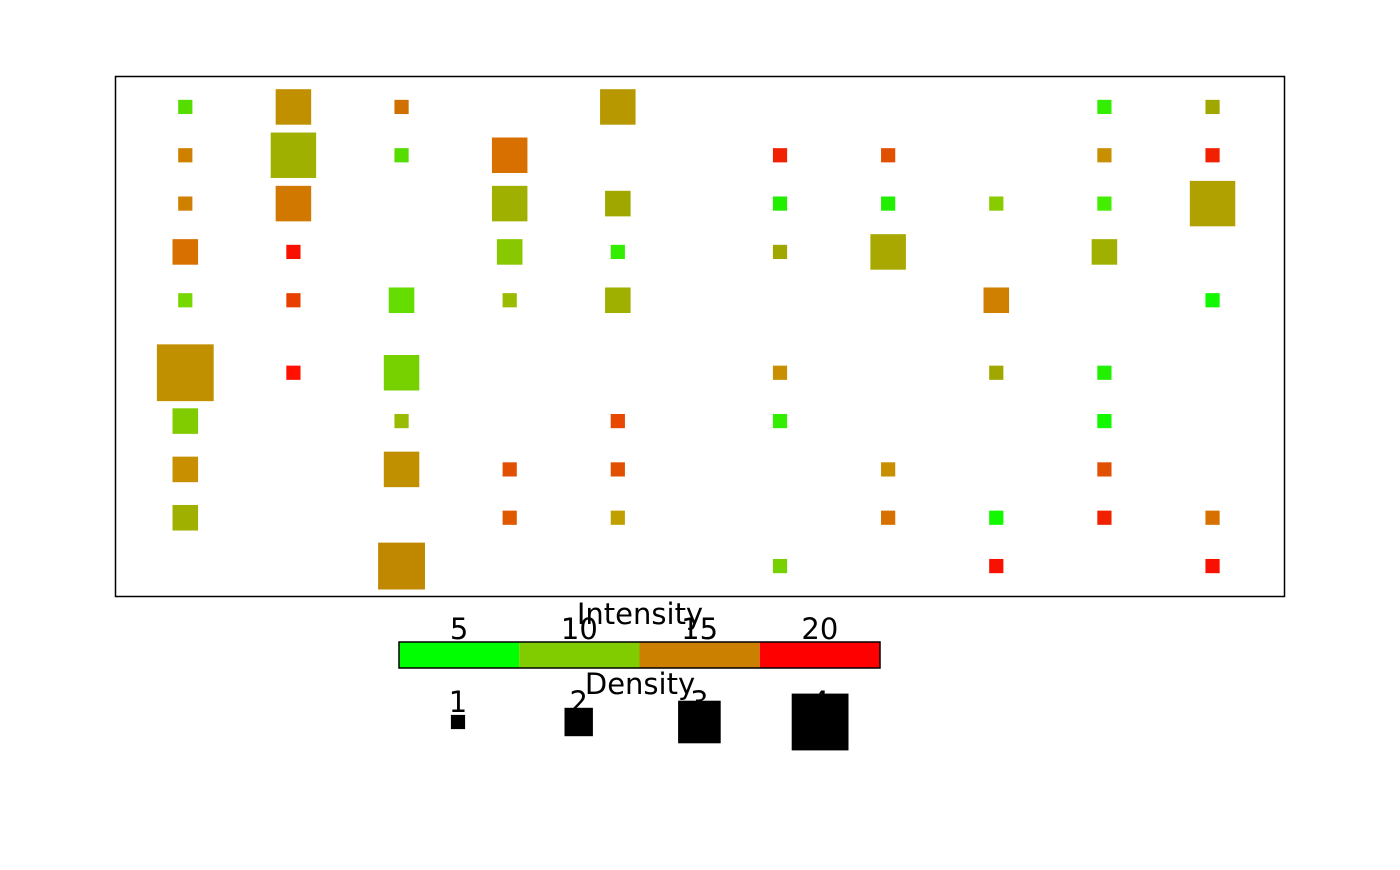  I want to click on size-legend-label: 2, so click(578, 702).